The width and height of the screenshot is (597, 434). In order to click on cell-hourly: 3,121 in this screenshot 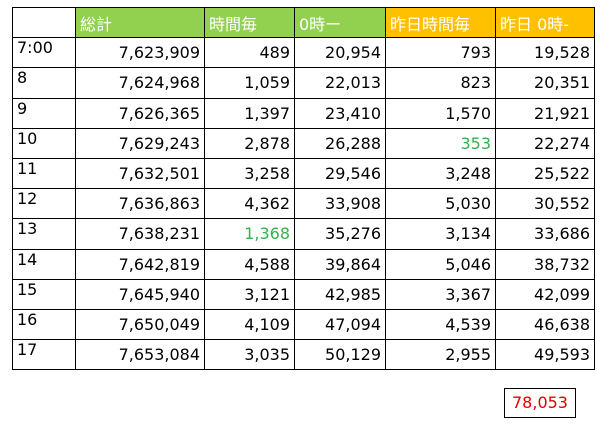, I will do `click(249, 294)`.